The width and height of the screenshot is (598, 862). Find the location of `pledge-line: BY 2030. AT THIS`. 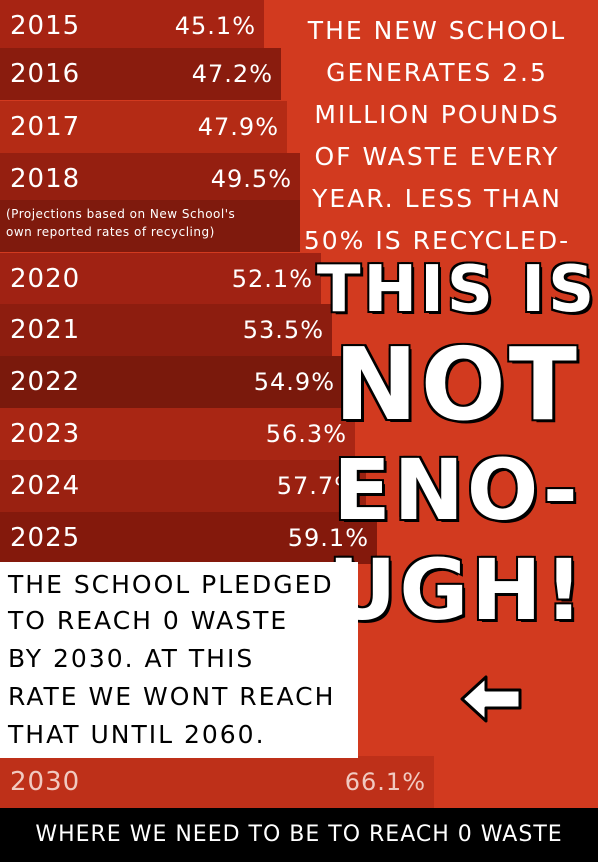

pledge-line: BY 2030. AT THIS is located at coordinates (131, 658).